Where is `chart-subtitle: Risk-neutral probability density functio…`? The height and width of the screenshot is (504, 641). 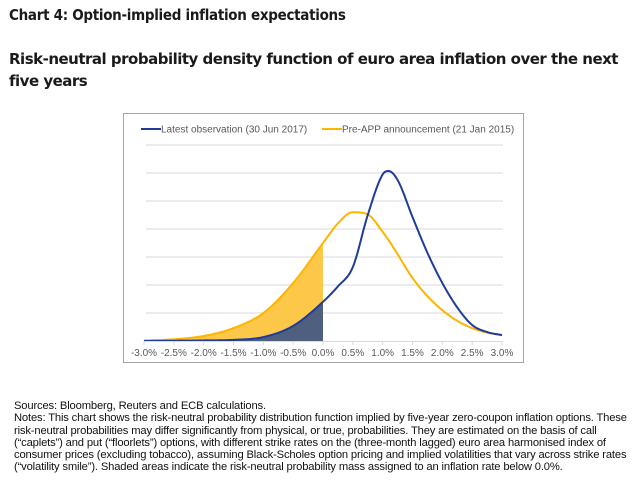
chart-subtitle: Risk-neutral probability density functio… is located at coordinates (313, 70).